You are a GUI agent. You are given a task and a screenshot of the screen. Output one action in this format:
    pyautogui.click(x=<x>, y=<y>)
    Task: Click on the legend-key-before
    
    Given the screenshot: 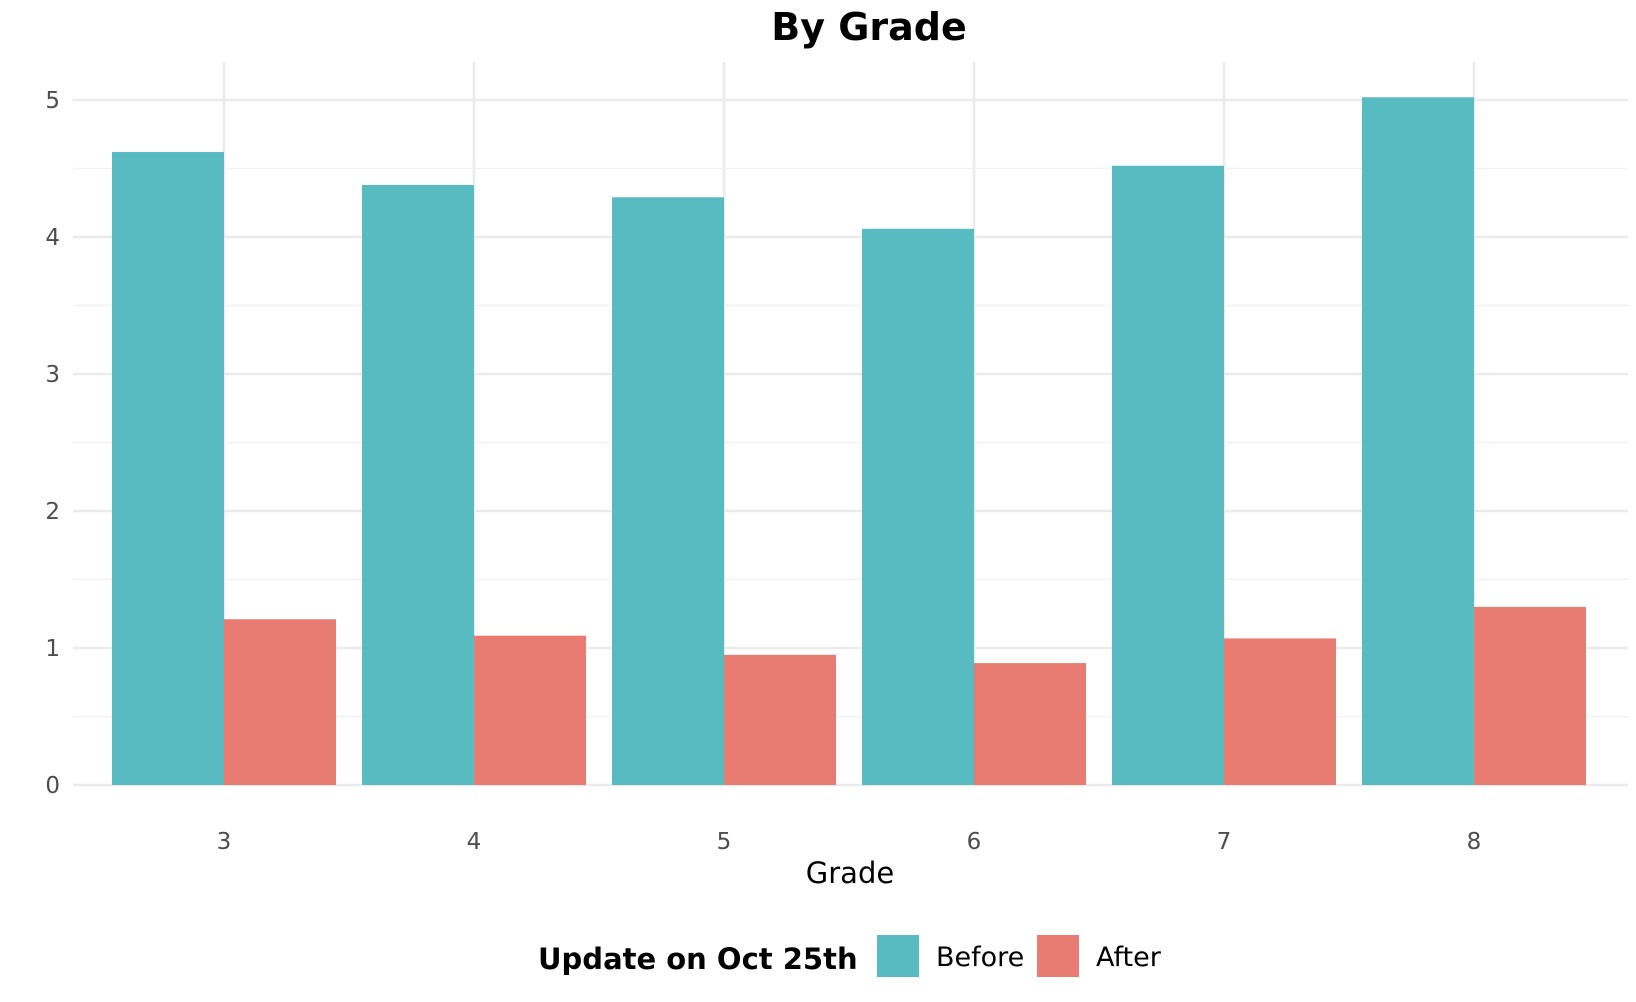 What is the action you would take?
    pyautogui.click(x=898, y=956)
    